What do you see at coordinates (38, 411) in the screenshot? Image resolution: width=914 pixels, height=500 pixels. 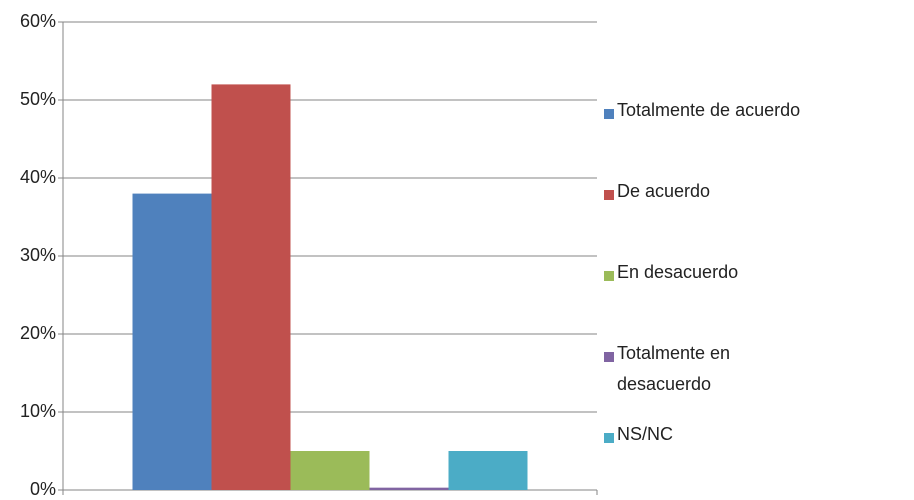 I see `y-tick-label: 10%` at bounding box center [38, 411].